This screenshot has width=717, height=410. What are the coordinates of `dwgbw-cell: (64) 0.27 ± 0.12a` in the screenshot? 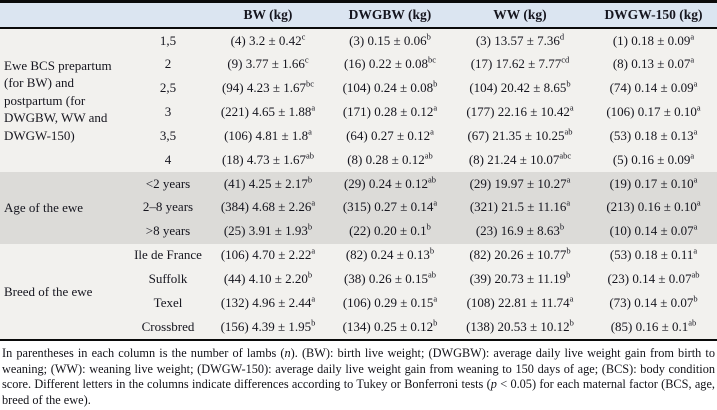 It's located at (390, 136).